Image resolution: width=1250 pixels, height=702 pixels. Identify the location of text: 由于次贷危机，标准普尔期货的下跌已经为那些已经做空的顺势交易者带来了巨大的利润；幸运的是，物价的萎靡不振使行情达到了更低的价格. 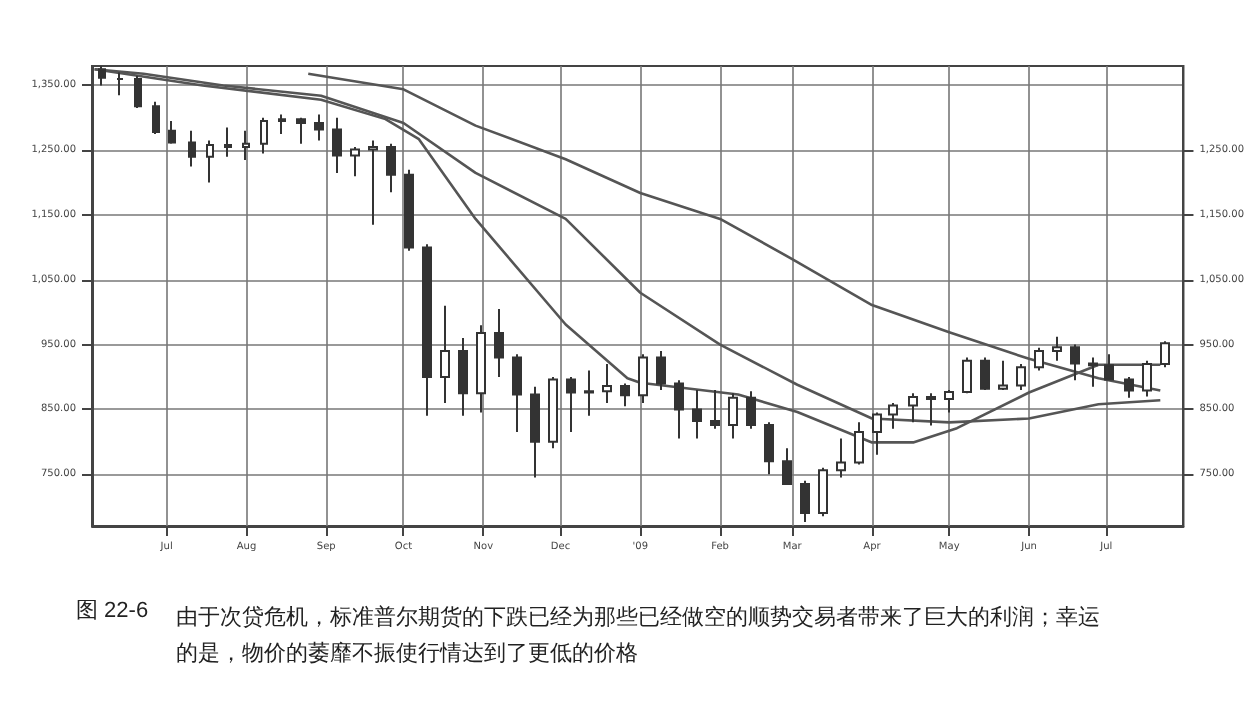
(638, 635).